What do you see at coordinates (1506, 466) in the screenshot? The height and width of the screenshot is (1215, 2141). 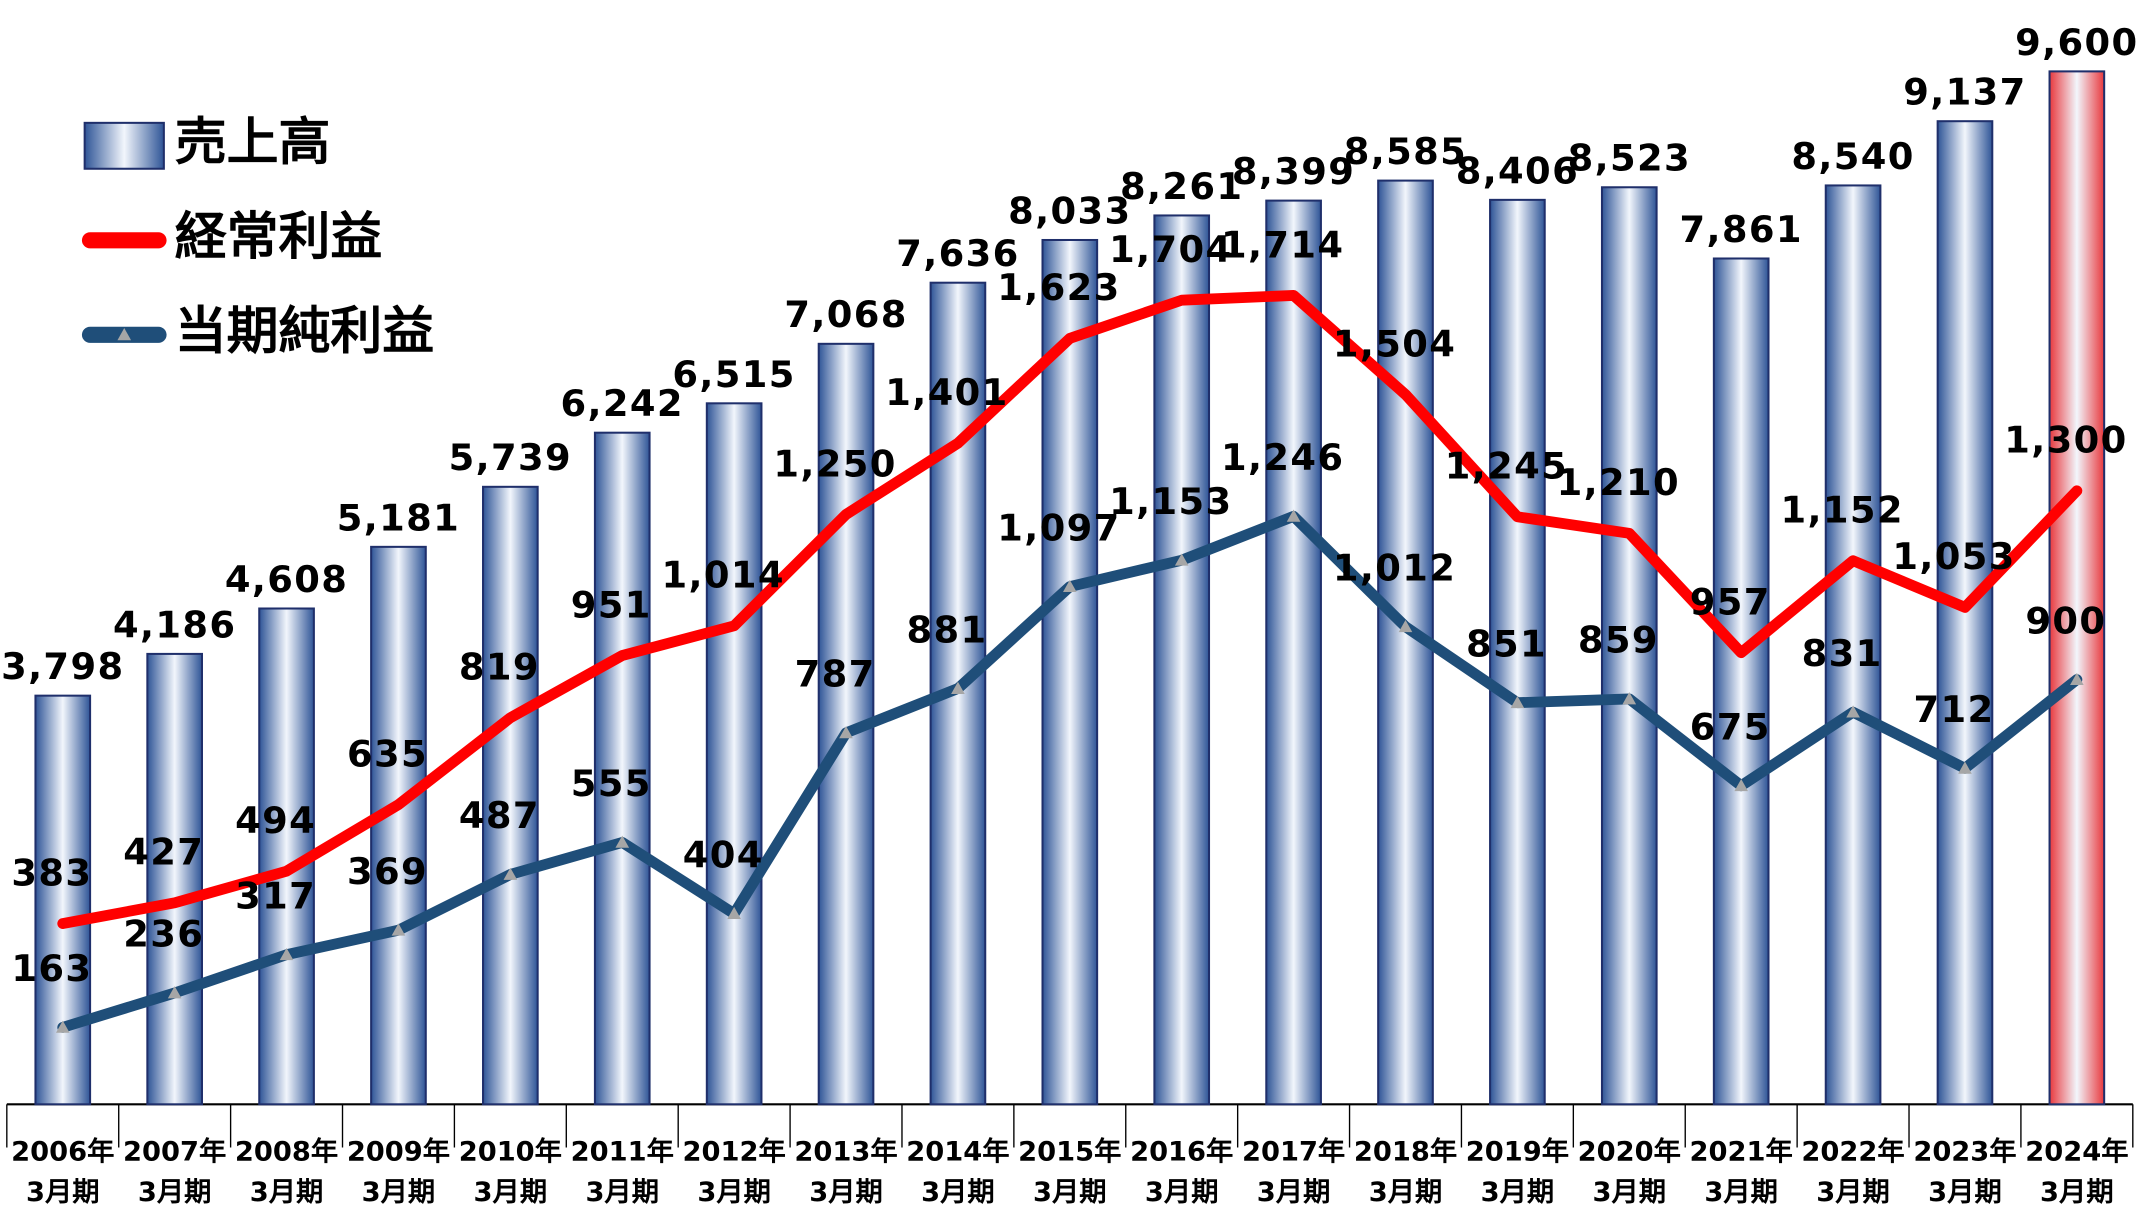 I see `line-value-label: 1,245` at bounding box center [1506, 466].